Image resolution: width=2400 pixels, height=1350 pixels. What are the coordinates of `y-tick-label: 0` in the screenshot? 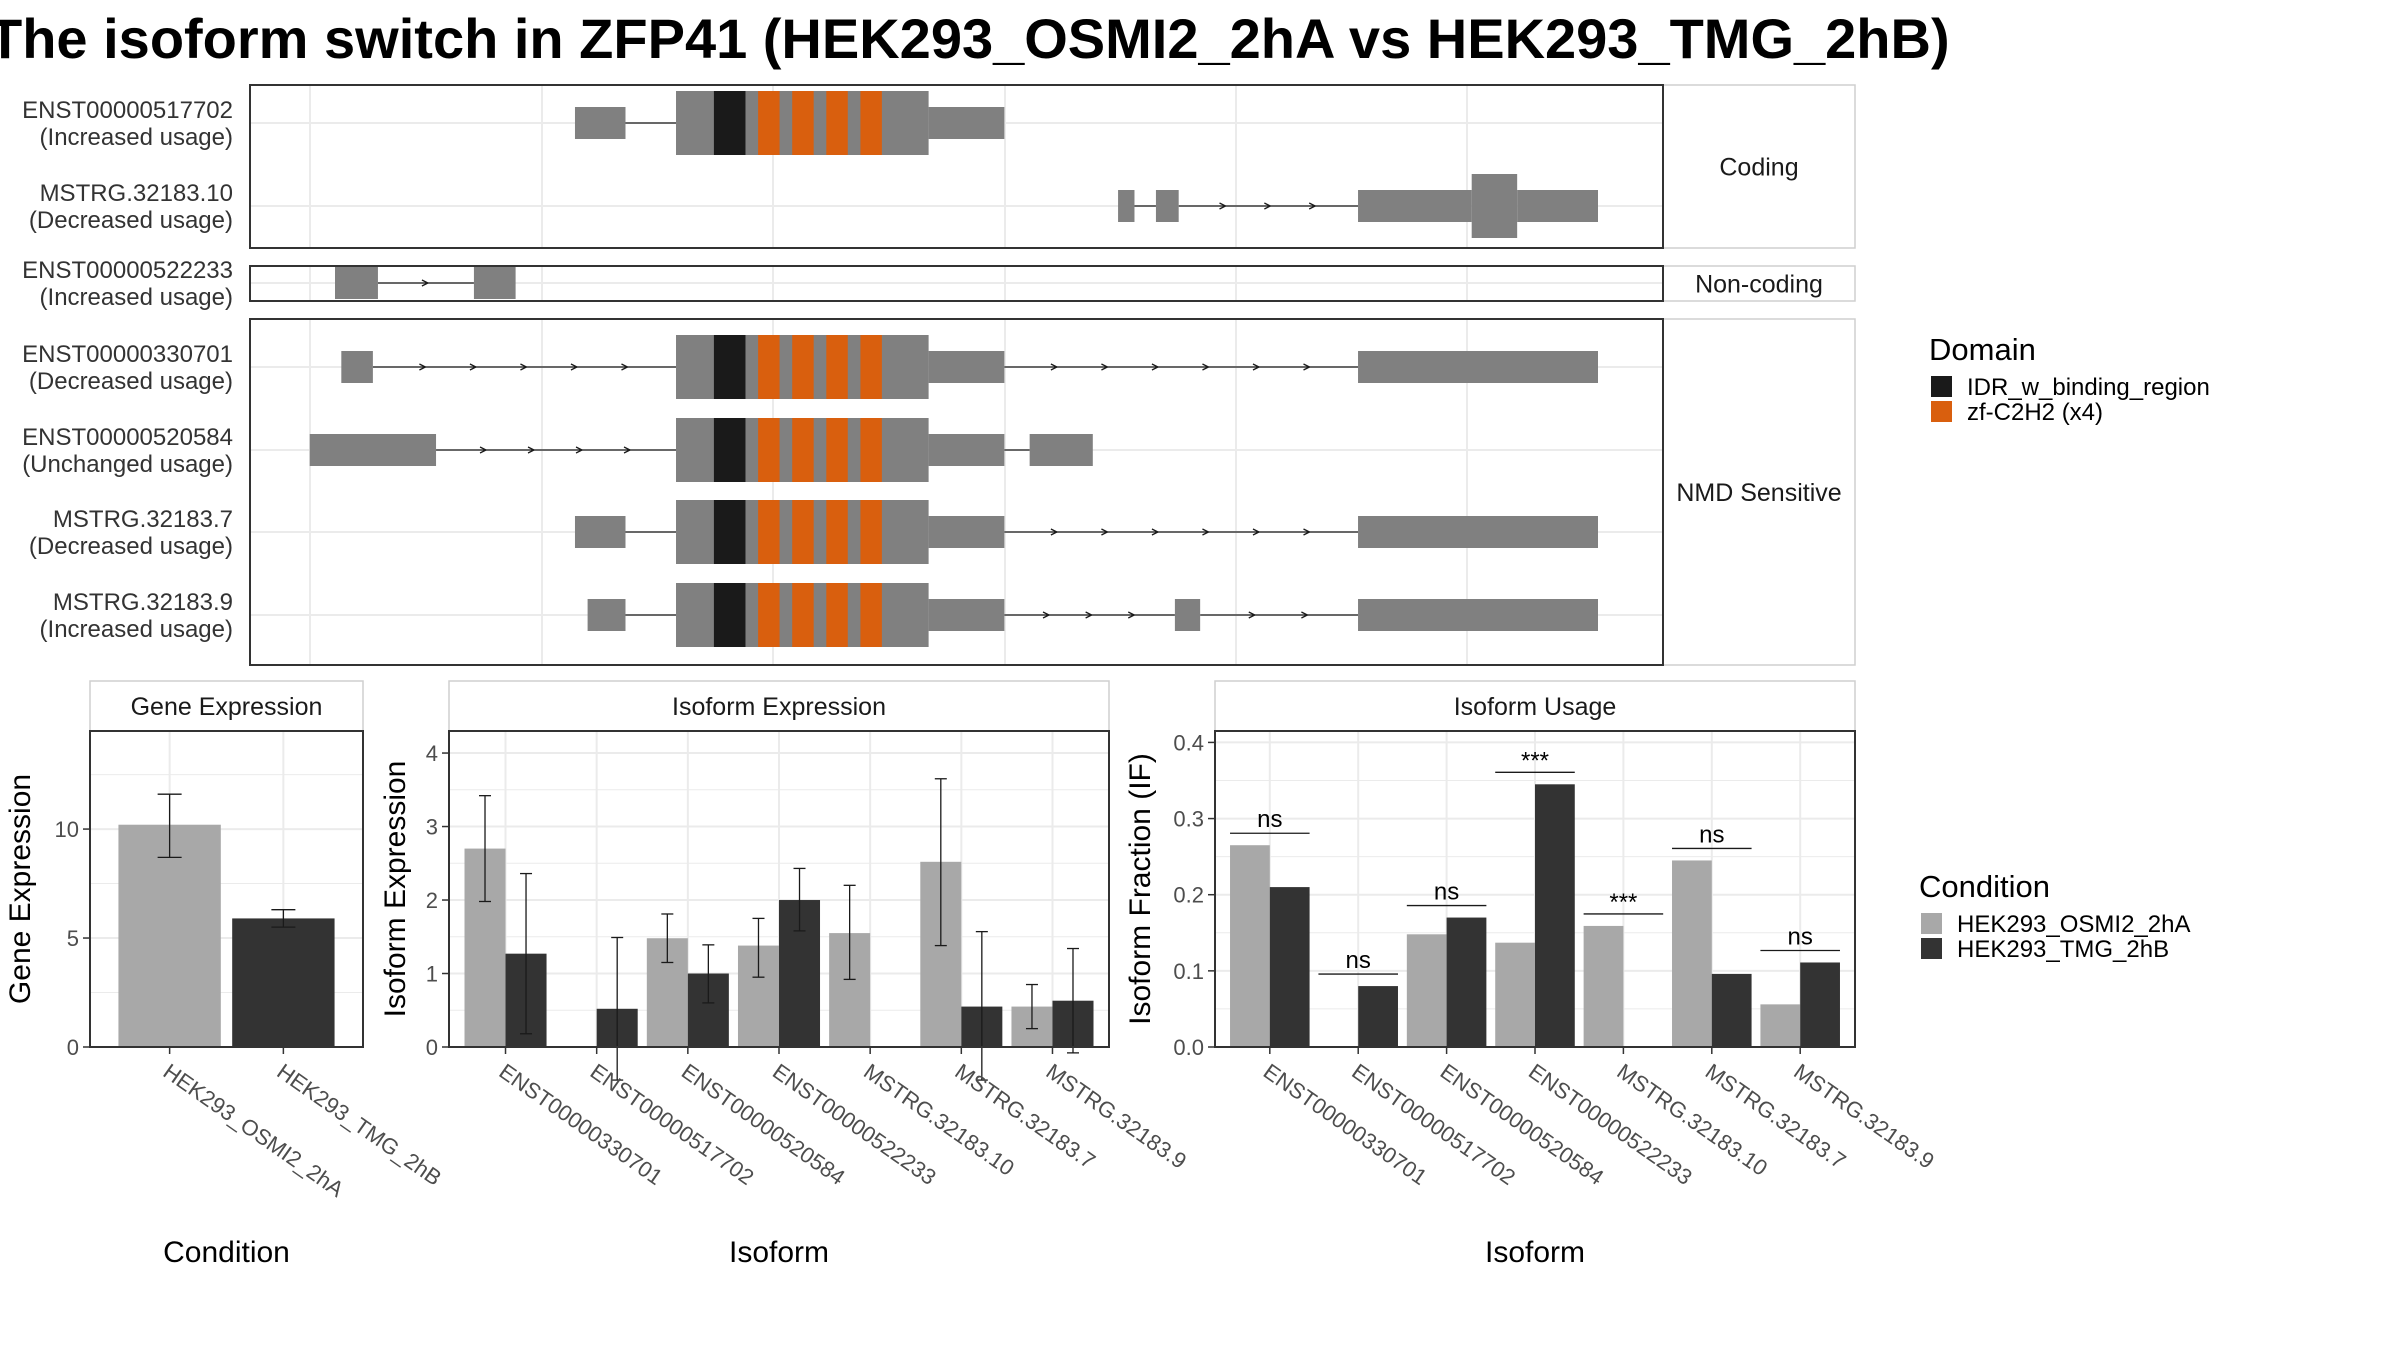 It's located at (73, 1047).